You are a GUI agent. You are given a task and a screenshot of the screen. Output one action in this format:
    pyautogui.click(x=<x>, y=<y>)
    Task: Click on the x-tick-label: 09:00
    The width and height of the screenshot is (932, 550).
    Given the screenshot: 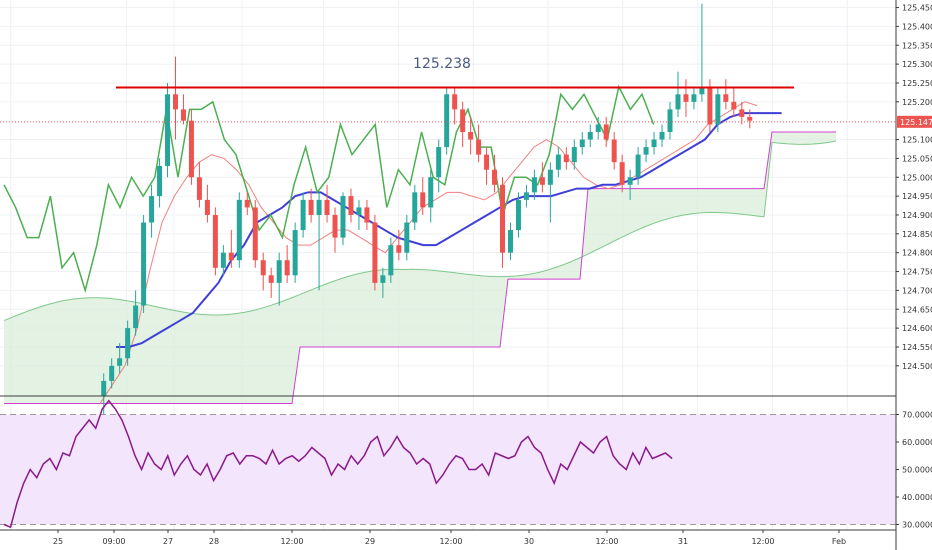 What is the action you would take?
    pyautogui.click(x=113, y=541)
    